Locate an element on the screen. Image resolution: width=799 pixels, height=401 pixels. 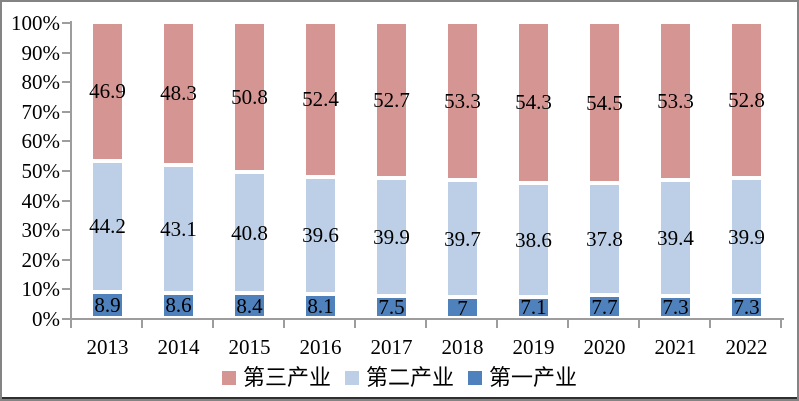
data-label: 7.5 is located at coordinates (391, 306).